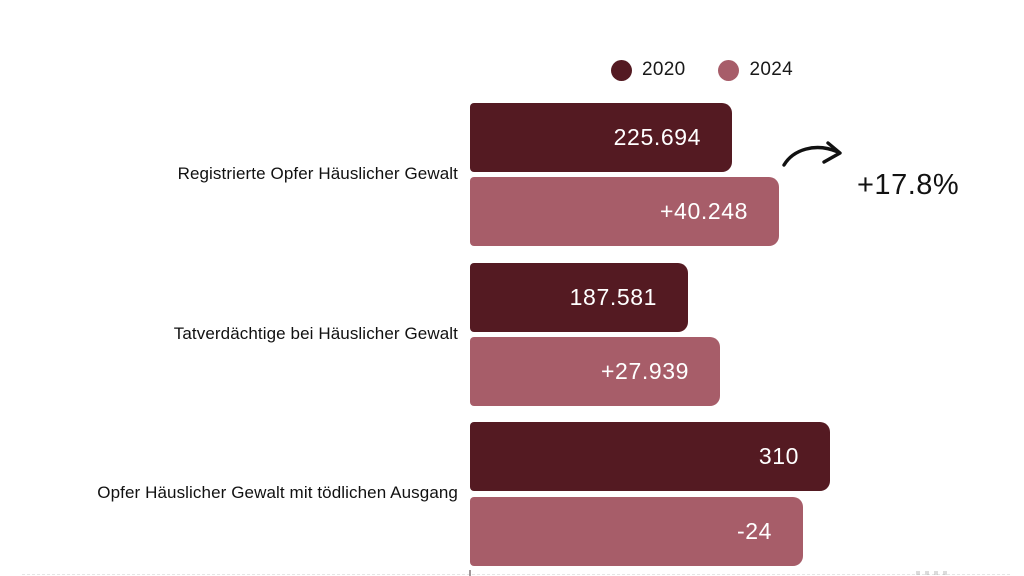 The image size is (1024, 576). What do you see at coordinates (702, 70) in the screenshot?
I see `legend: 2020 2024` at bounding box center [702, 70].